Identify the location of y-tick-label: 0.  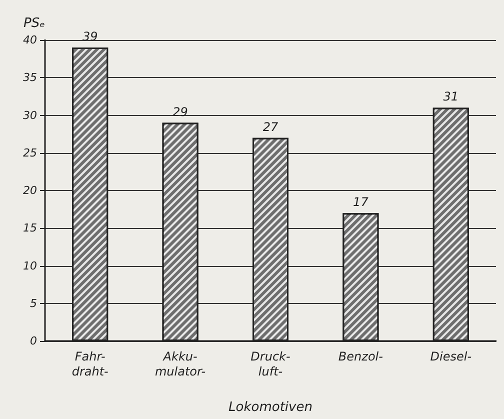
(33, 341).